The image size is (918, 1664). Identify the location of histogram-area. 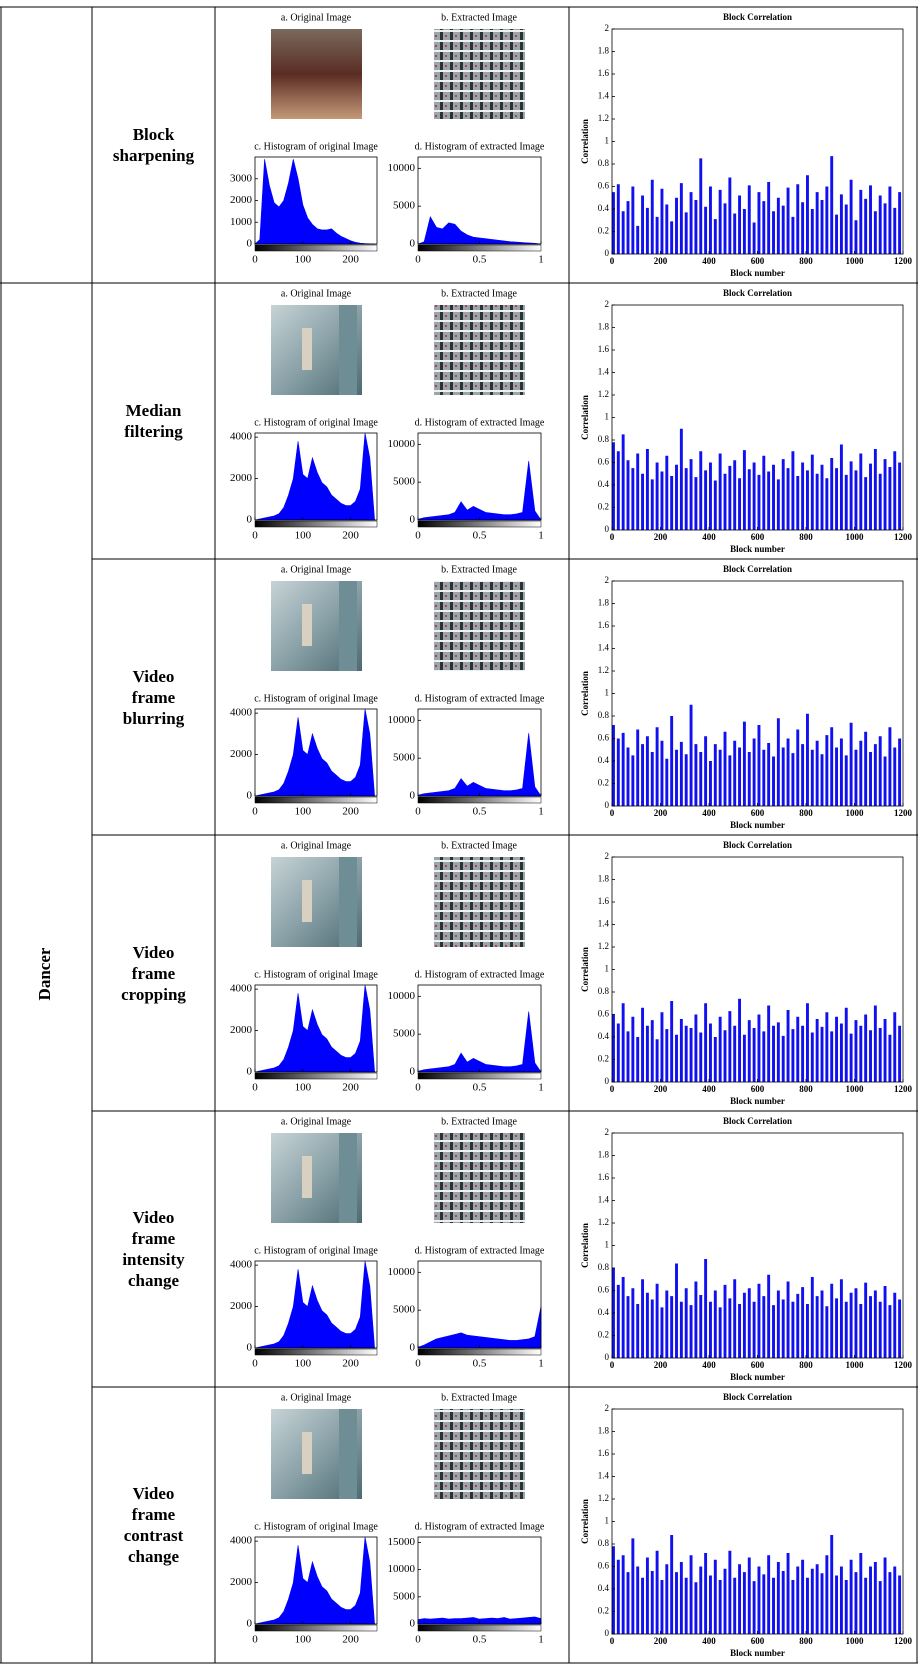
(314, 476).